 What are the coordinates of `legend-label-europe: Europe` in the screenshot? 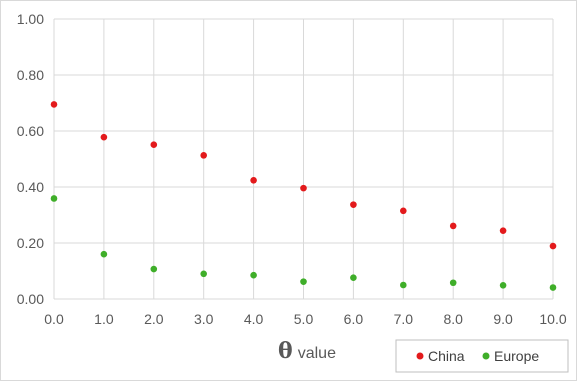 It's located at (516, 356).